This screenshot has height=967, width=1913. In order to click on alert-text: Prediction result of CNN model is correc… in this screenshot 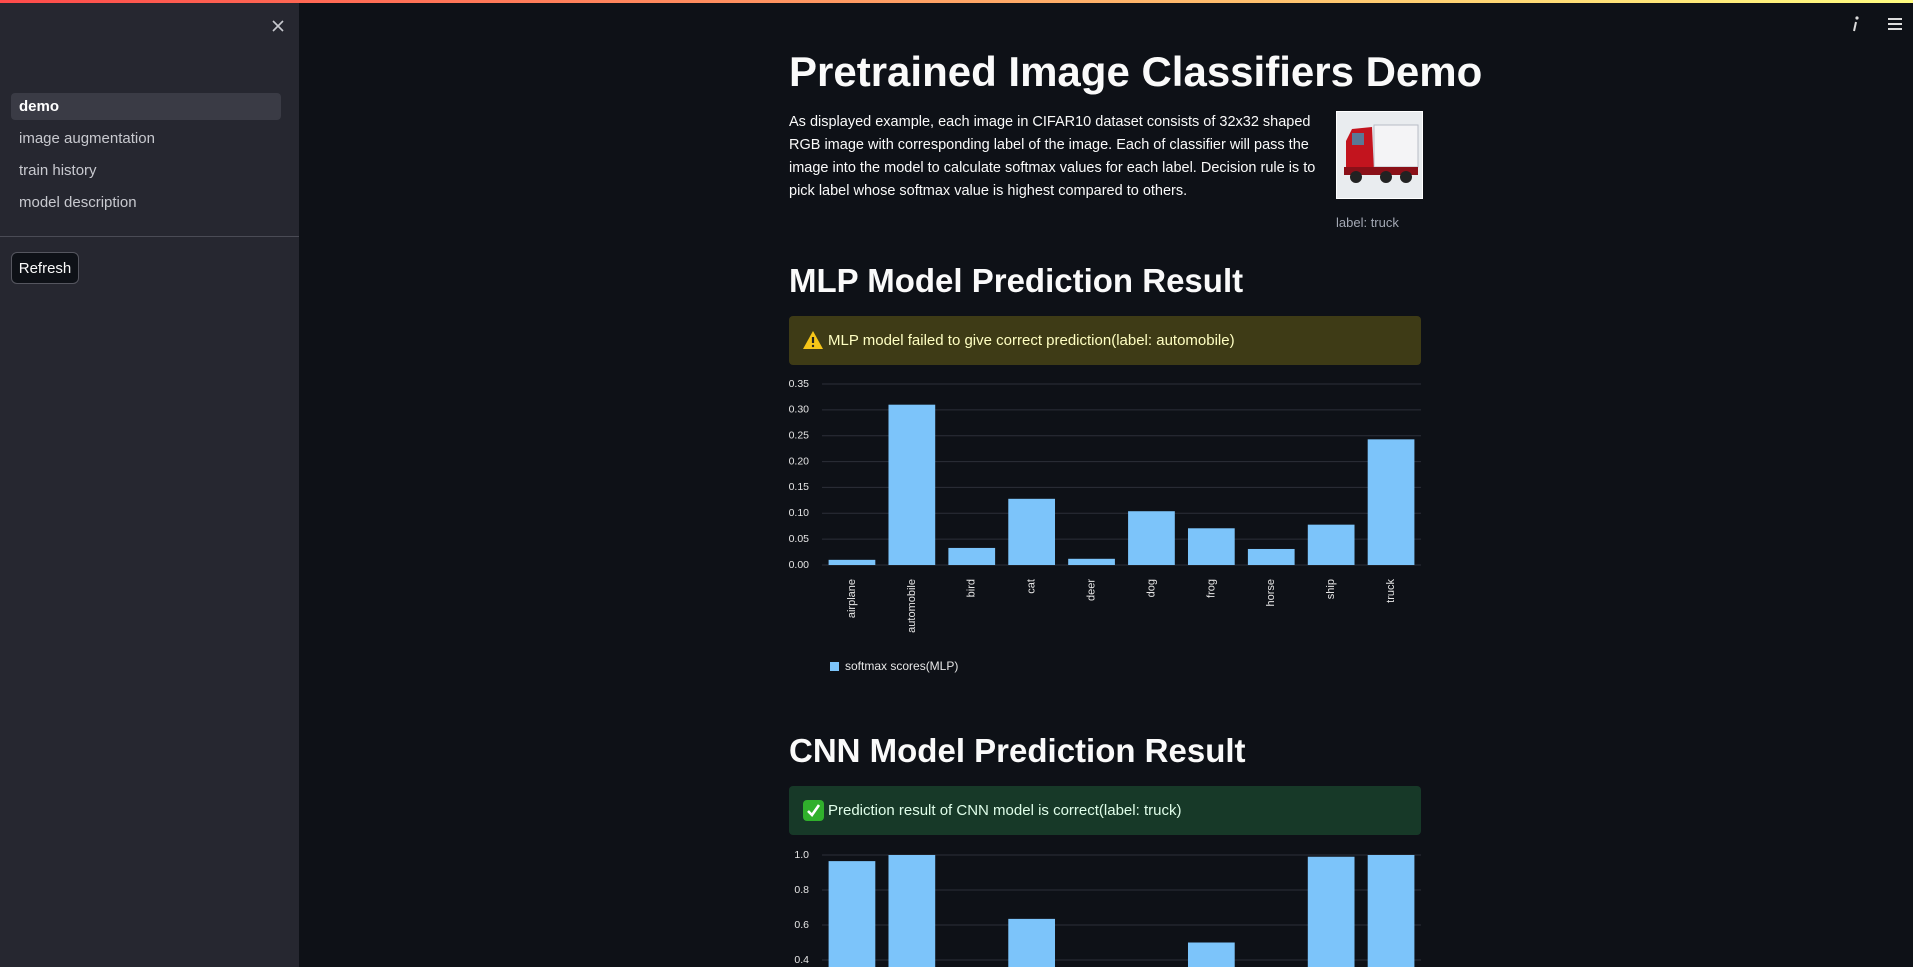, I will do `click(1005, 810)`.